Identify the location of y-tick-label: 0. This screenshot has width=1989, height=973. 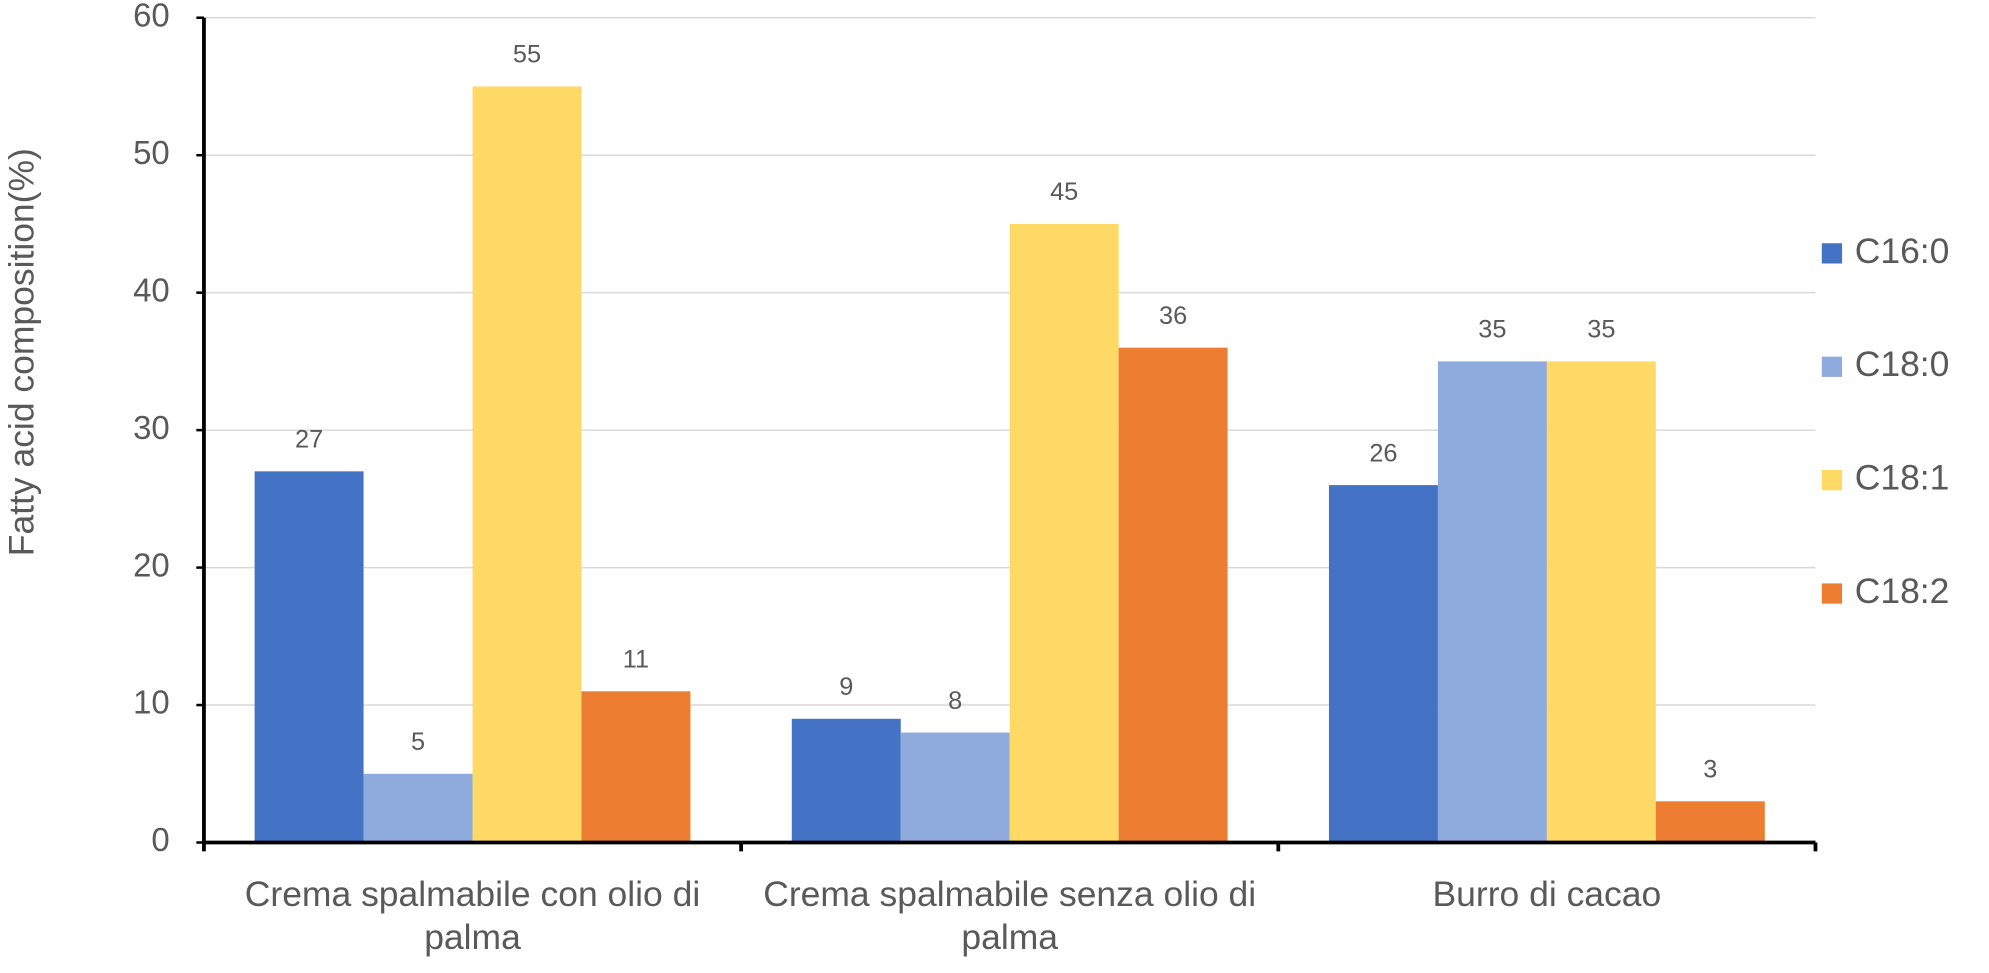
(160, 839).